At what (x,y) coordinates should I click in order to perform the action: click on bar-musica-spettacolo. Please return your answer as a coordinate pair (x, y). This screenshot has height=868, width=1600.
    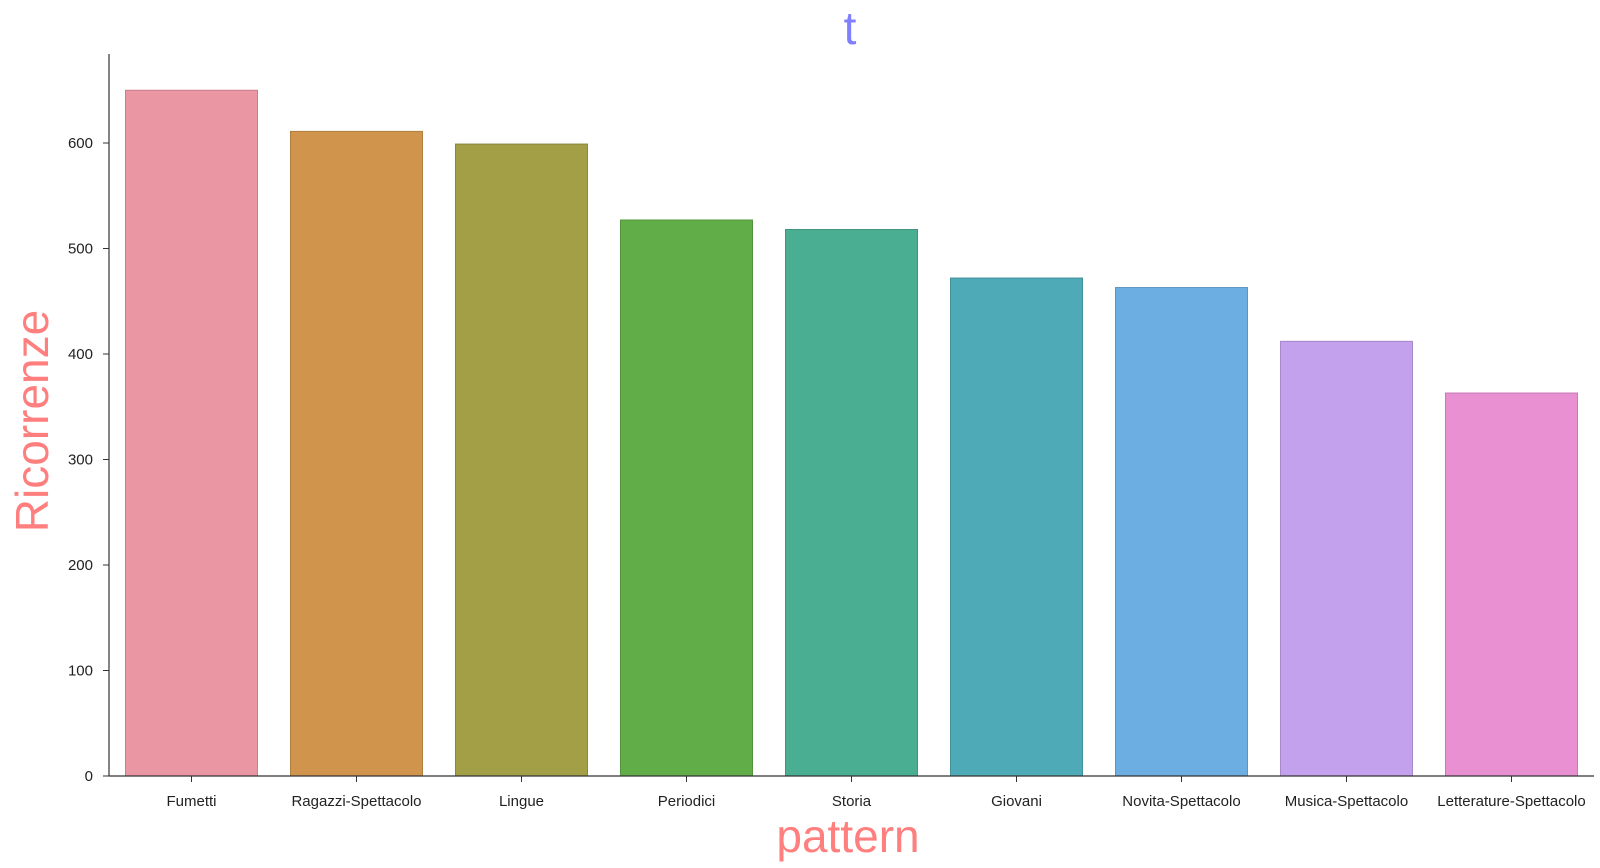
    Looking at the image, I should click on (1346, 558).